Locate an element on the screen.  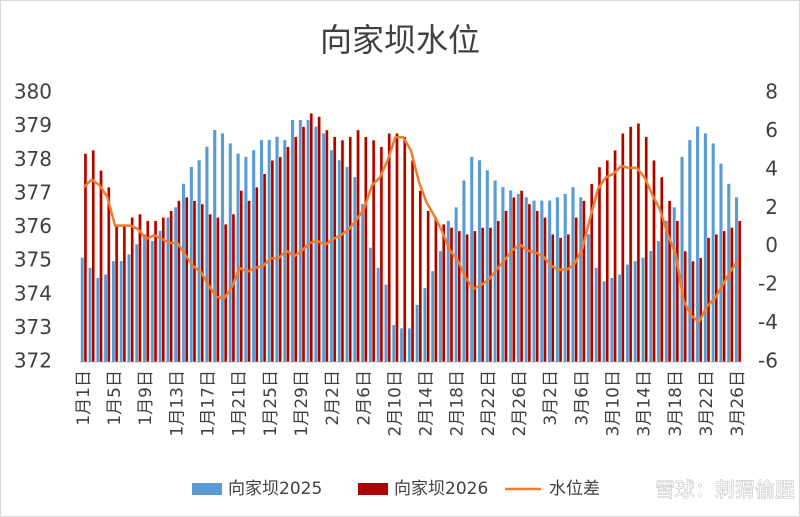
y-tick-label: 379 is located at coordinates (33, 125).